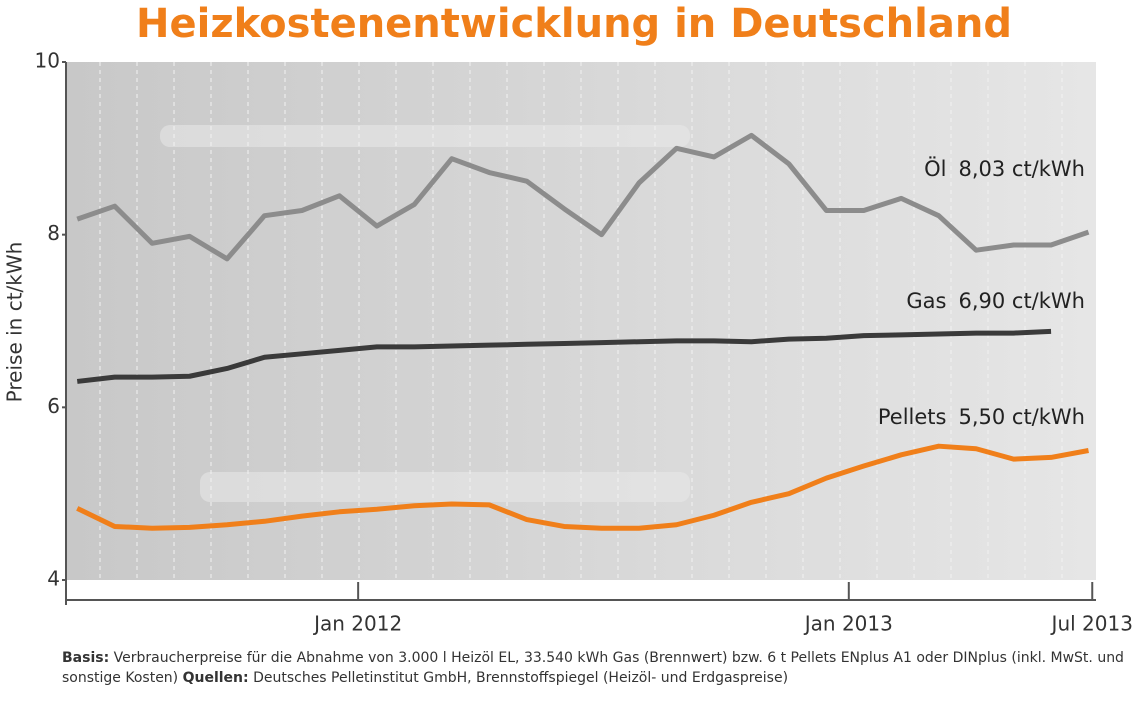 The image size is (1148, 712). What do you see at coordinates (47, 61) in the screenshot?
I see `y-tick-label: 10` at bounding box center [47, 61].